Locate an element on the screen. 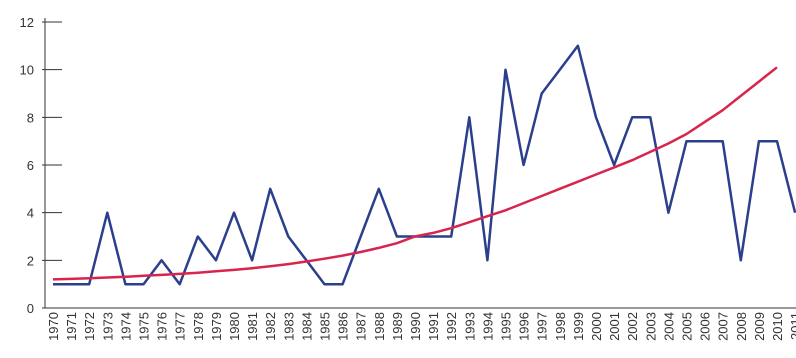  x-tick-label: 1989 is located at coordinates (397, 326).